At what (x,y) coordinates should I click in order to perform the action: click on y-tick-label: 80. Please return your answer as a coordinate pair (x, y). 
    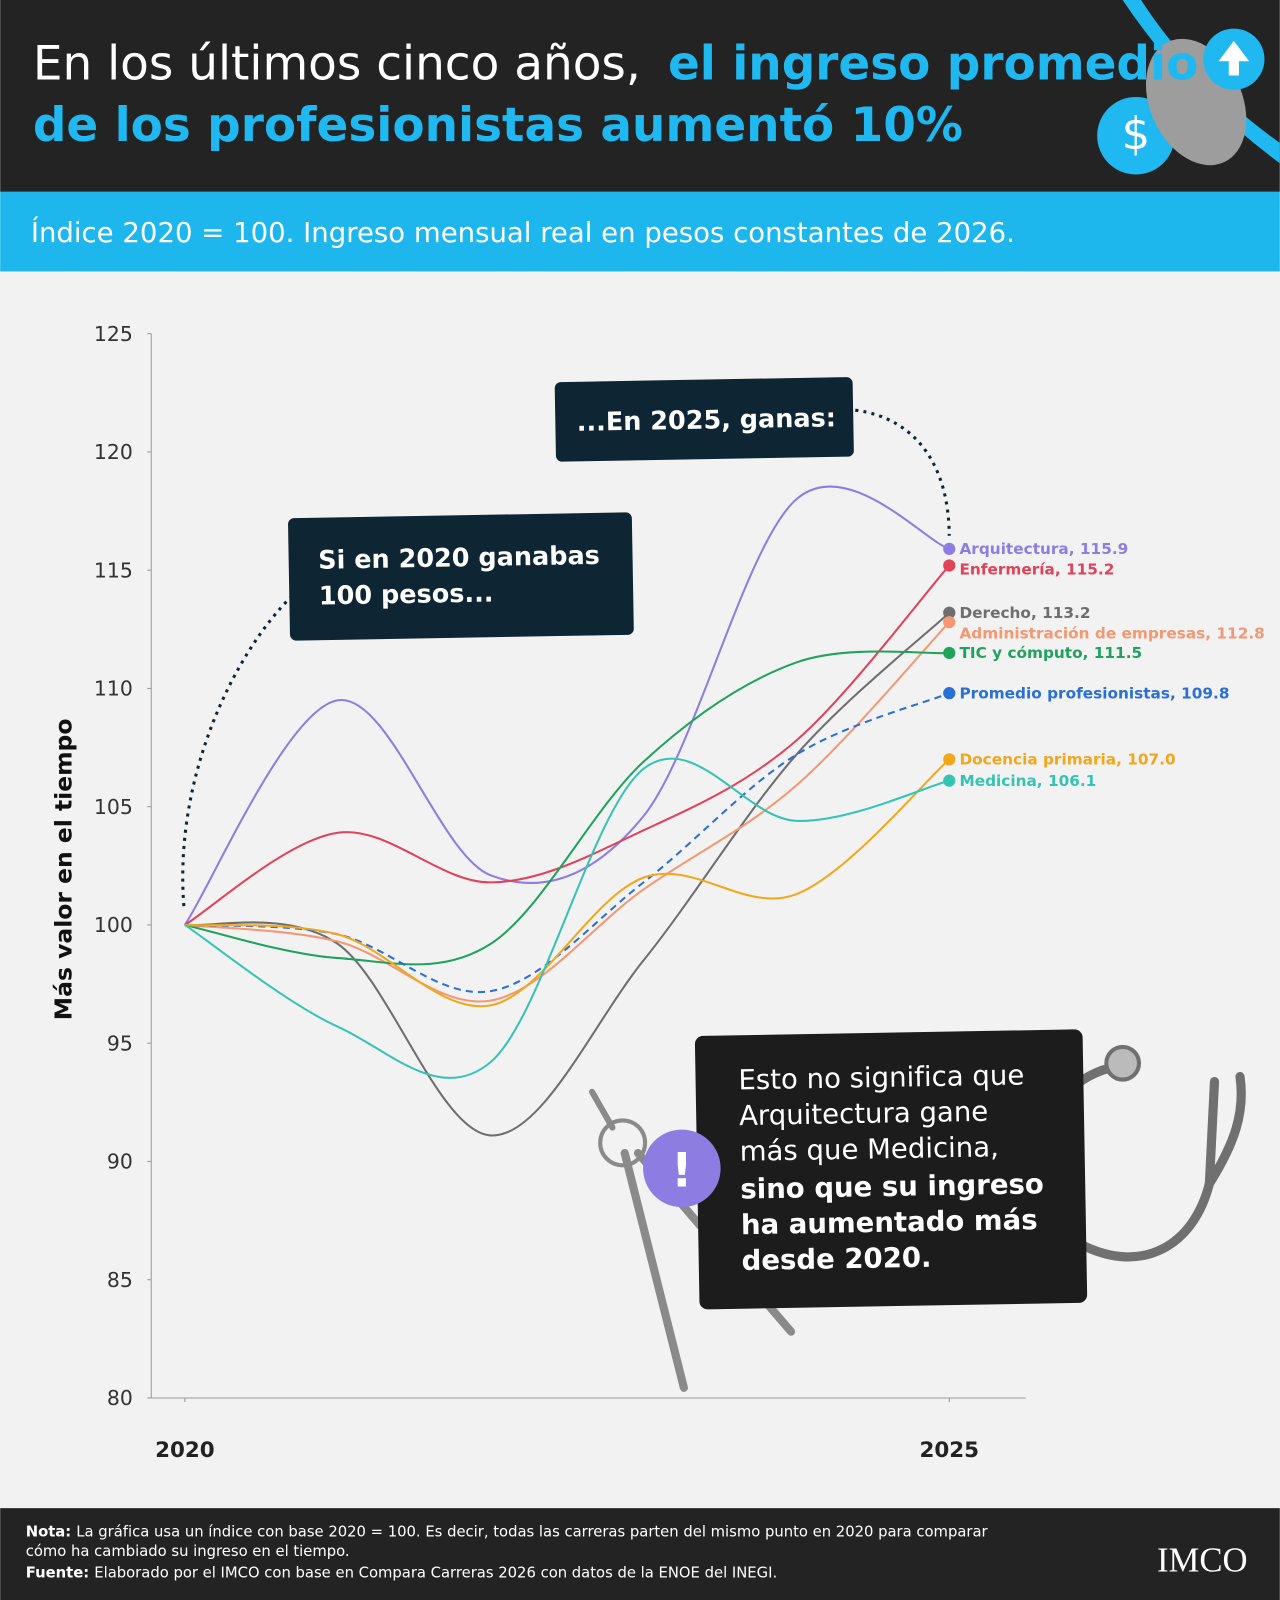
    Looking at the image, I should click on (120, 1398).